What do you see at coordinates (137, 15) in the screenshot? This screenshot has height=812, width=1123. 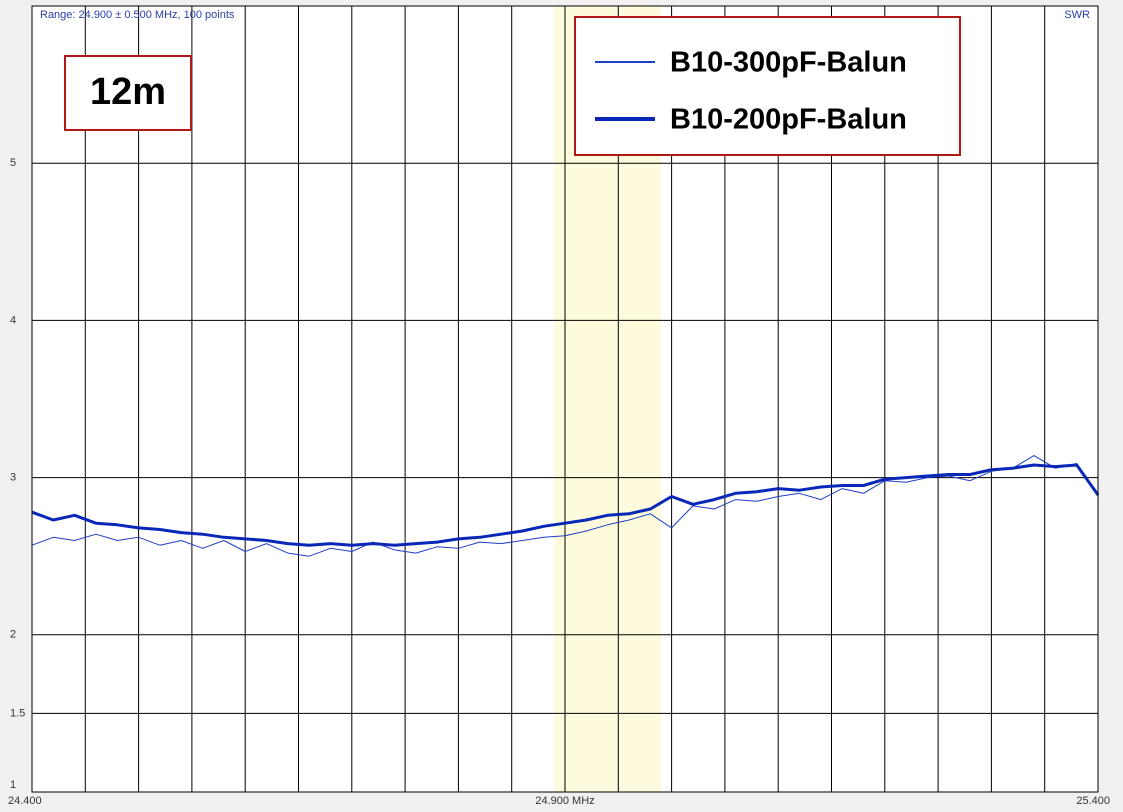 I see `subtitle: Range: 24.900 ± 0.500 MHz, 100 points` at bounding box center [137, 15].